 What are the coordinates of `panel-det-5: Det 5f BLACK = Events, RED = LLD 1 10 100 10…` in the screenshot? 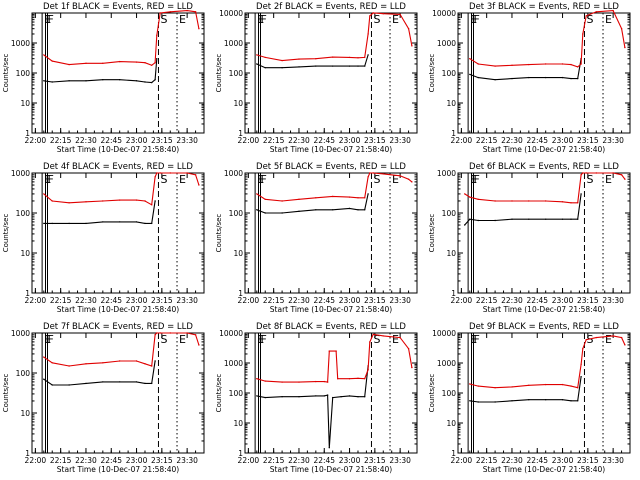 It's located at (316, 238).